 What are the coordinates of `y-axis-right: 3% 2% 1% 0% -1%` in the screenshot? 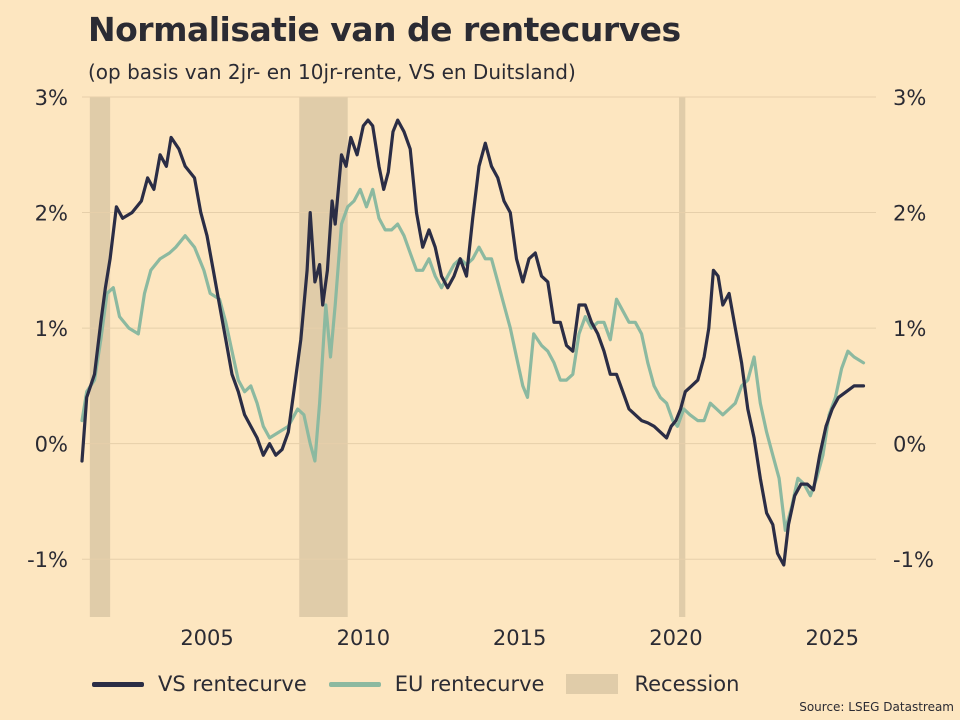 It's located at (913, 329).